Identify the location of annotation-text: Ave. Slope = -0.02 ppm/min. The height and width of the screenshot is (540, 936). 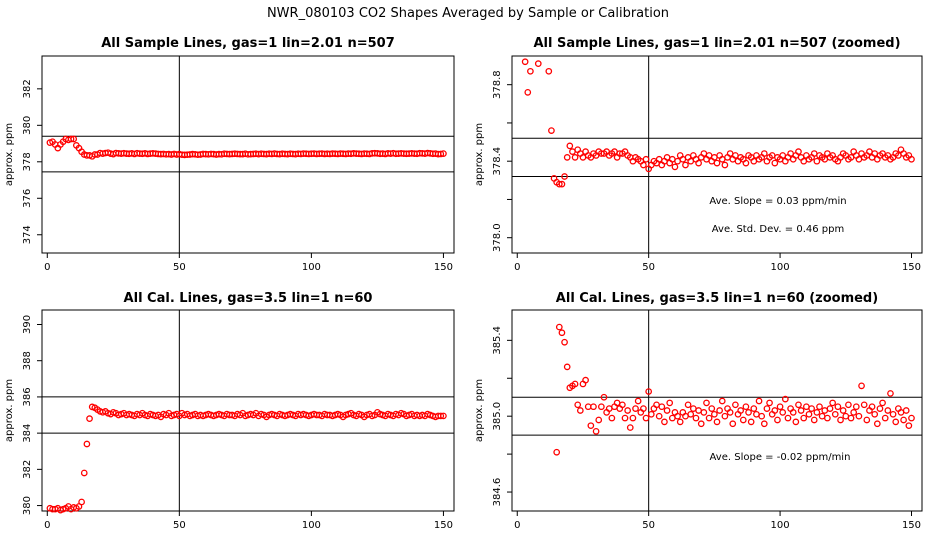
(780, 457).